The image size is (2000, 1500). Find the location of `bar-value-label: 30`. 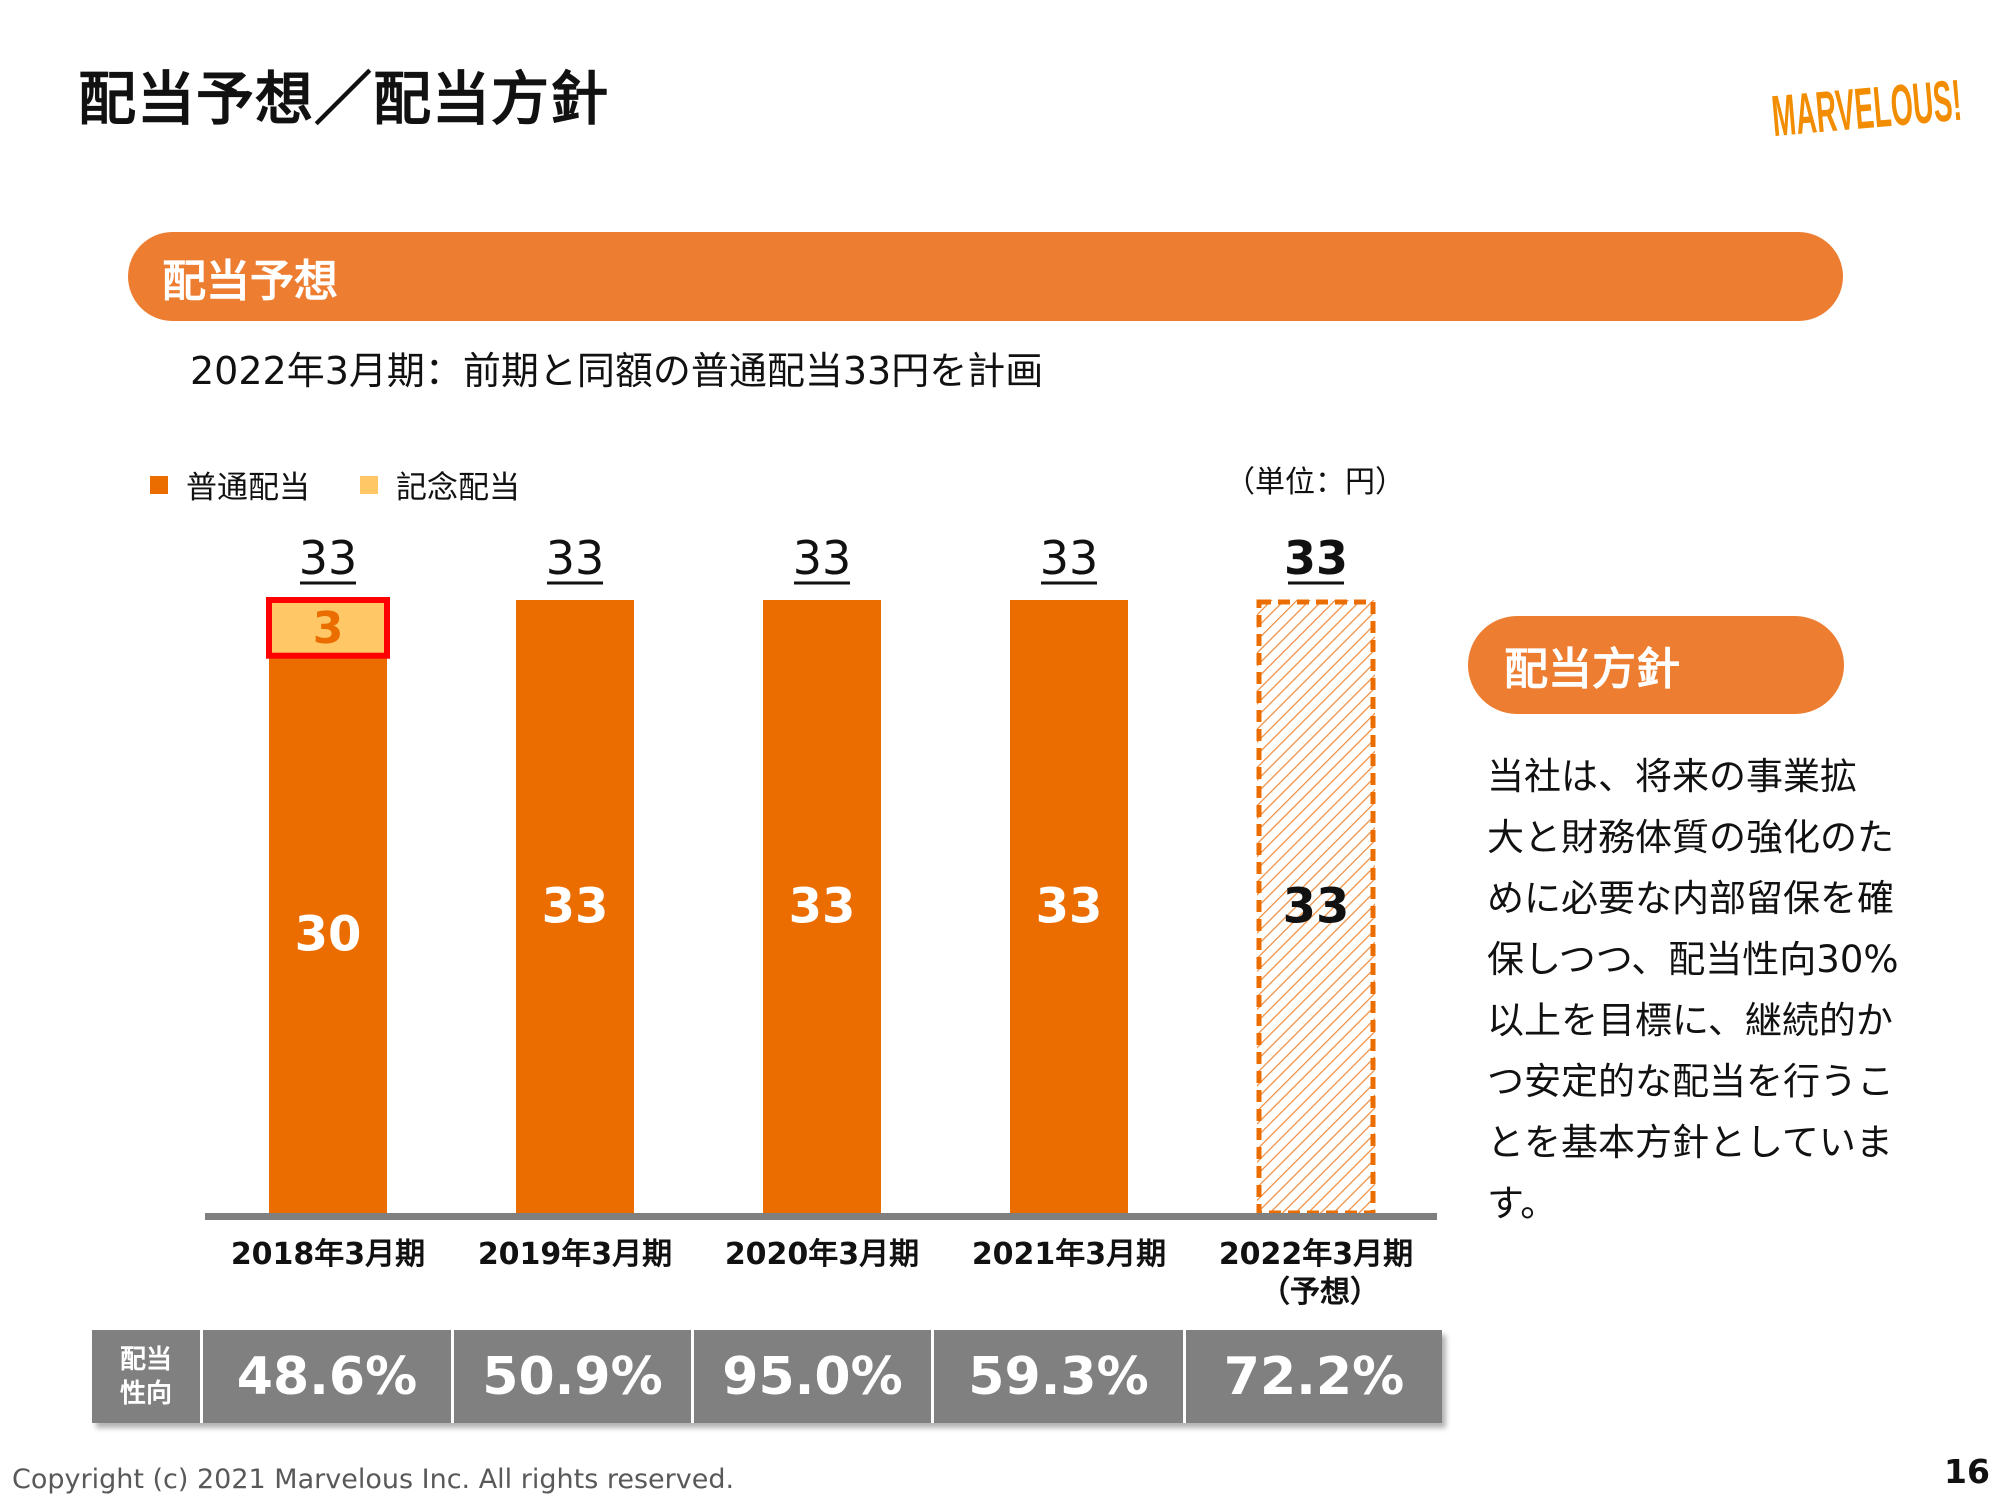

bar-value-label: 30 is located at coordinates (328, 934).